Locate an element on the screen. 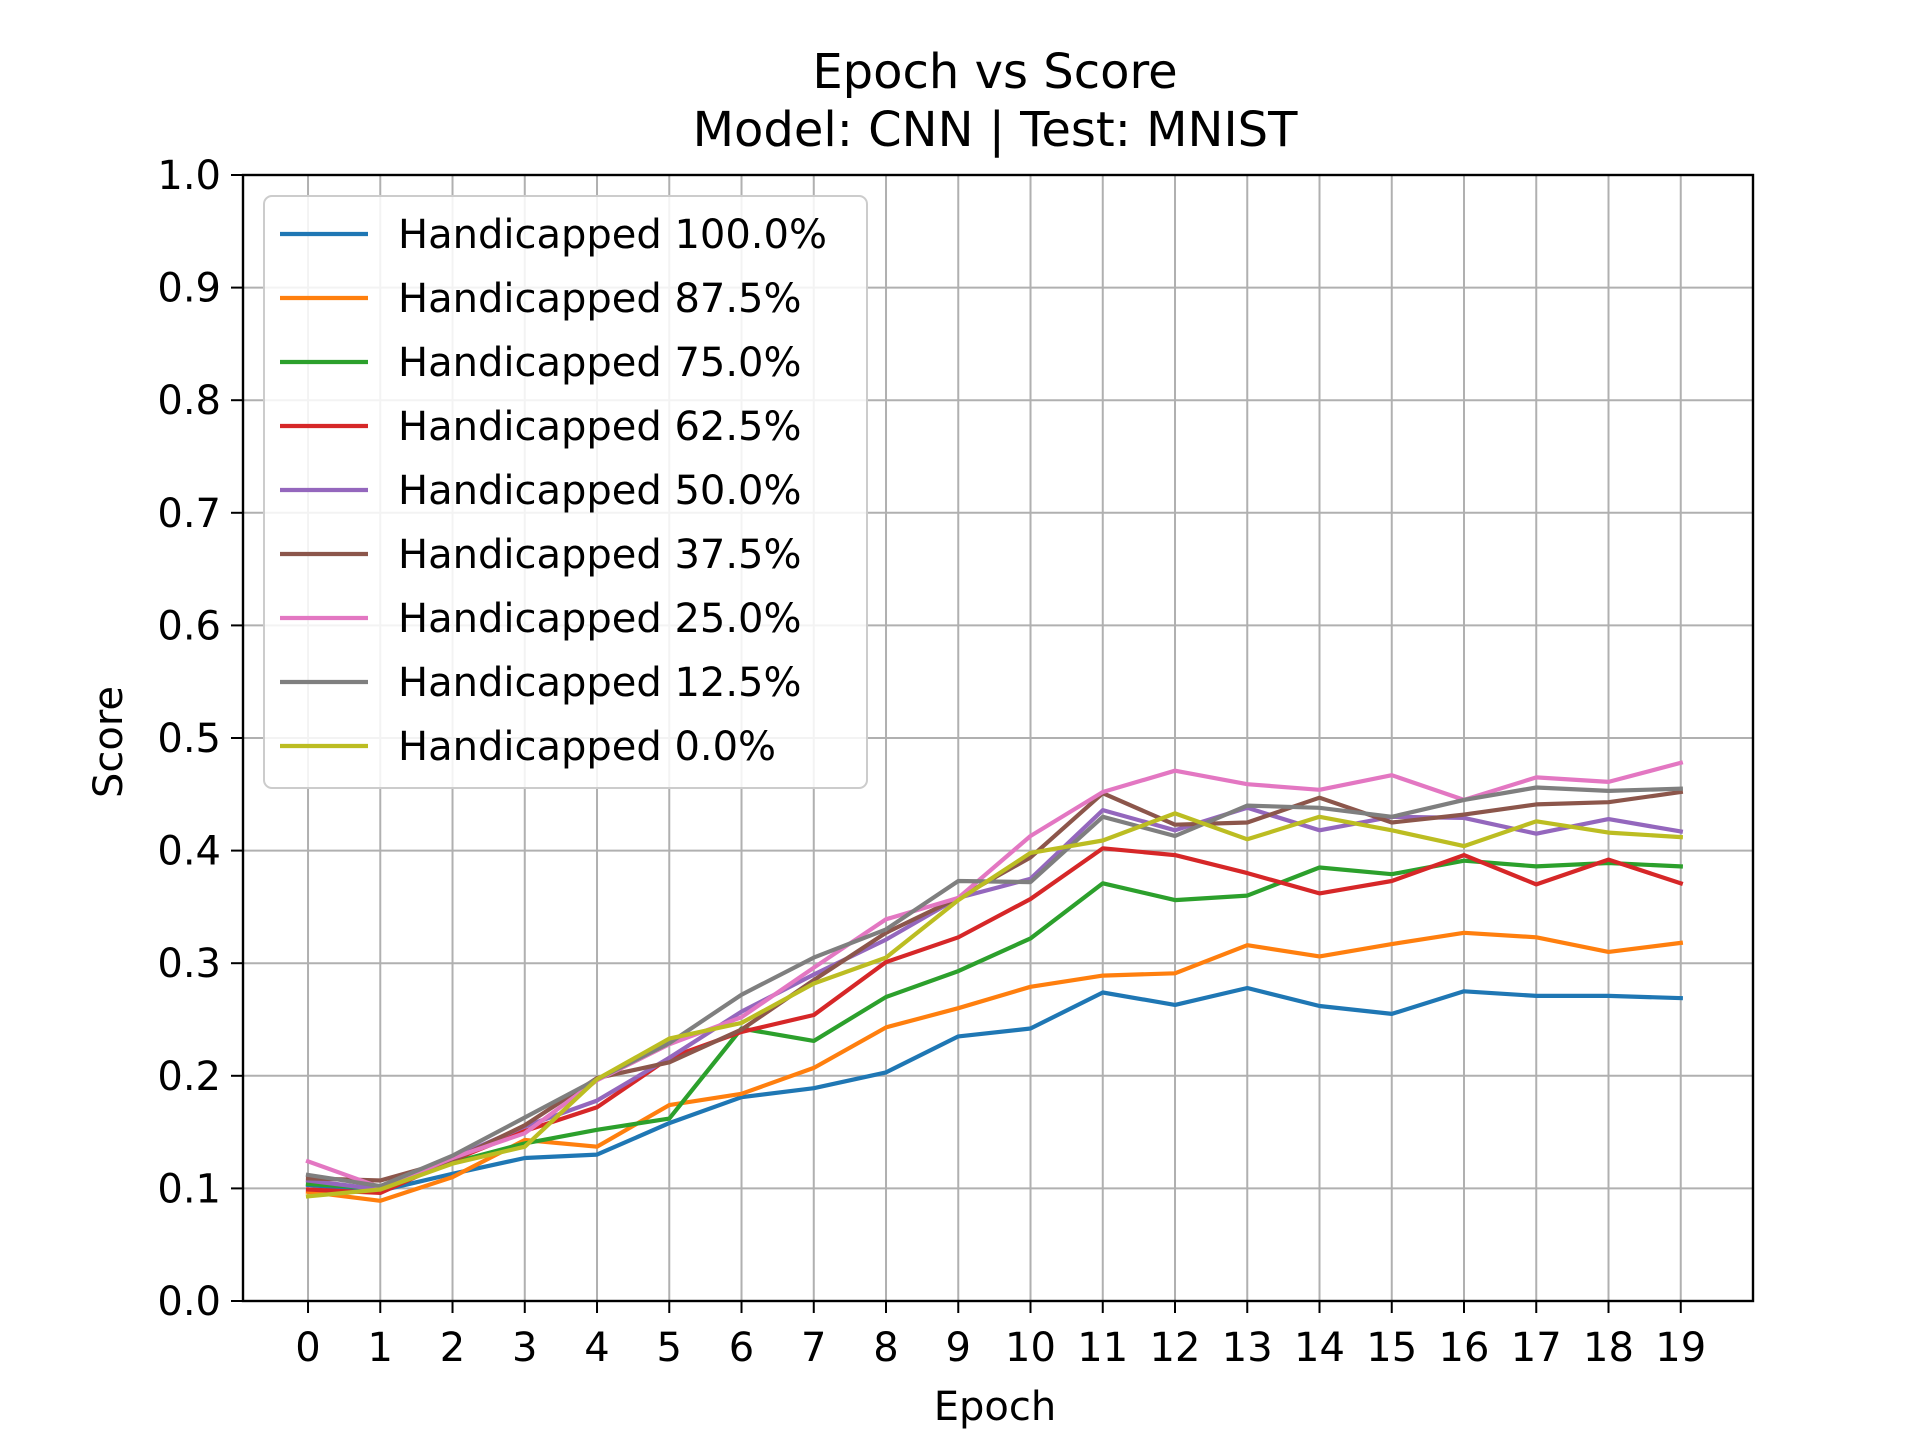 This screenshot has width=1920, height=1444. y-axis-label: Score is located at coordinates (109, 742).